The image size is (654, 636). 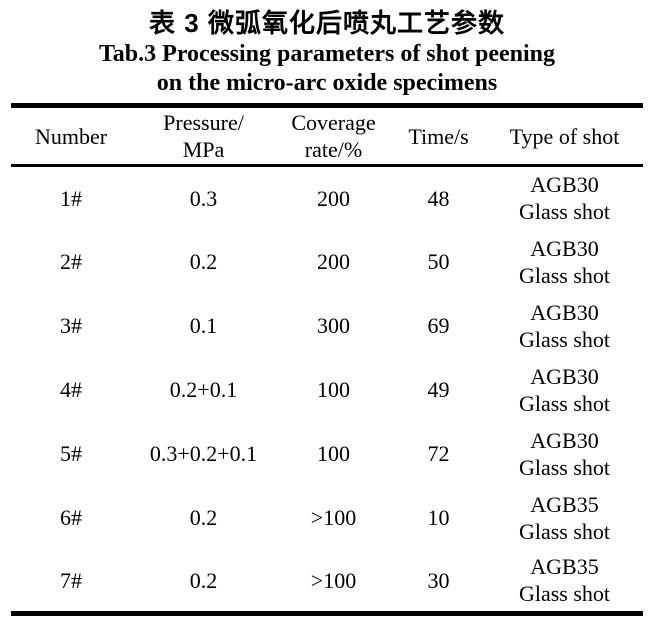 What do you see at coordinates (438, 580) in the screenshot?
I see `cell-time: 30` at bounding box center [438, 580].